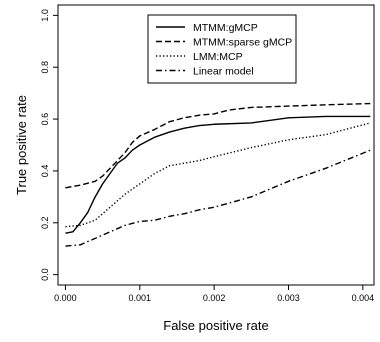  Describe the element at coordinates (45, 171) in the screenshot. I see `y-tick-label: 0.4` at that location.